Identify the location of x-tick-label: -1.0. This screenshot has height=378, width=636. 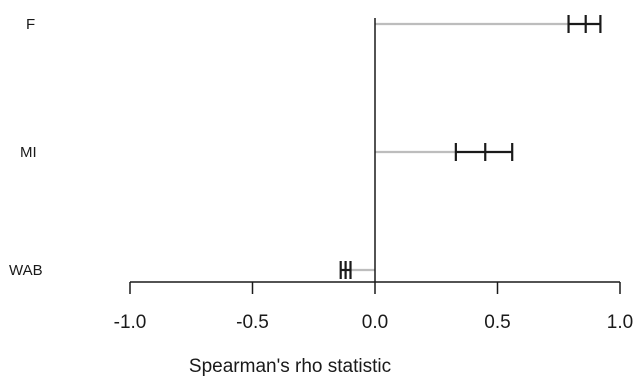
(130, 322).